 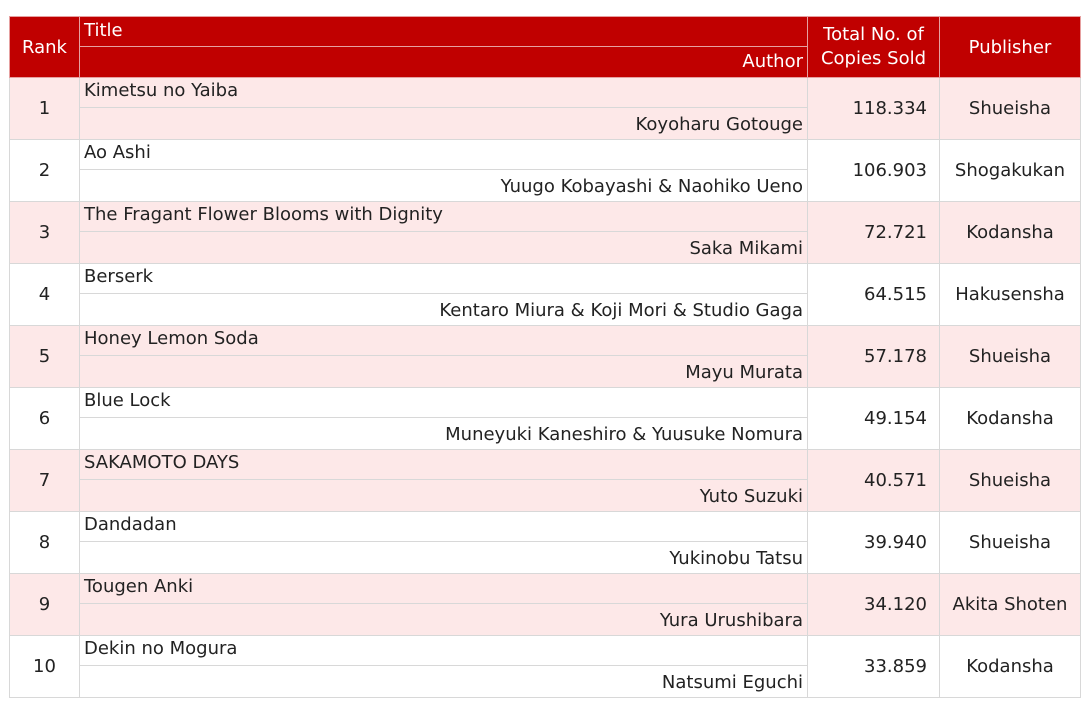 I want to click on title-author-cell: SAKAMOTO DAYS Yuto Suzuki, so click(x=443, y=480).